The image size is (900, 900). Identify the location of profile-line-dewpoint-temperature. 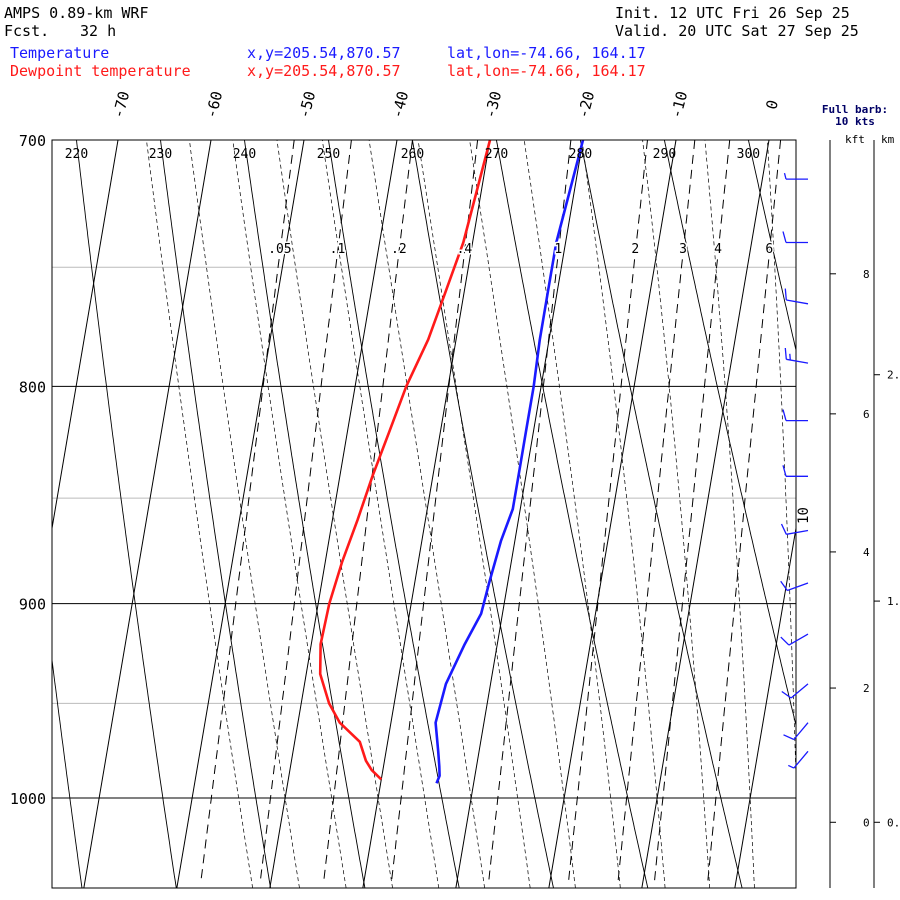
(405, 460).